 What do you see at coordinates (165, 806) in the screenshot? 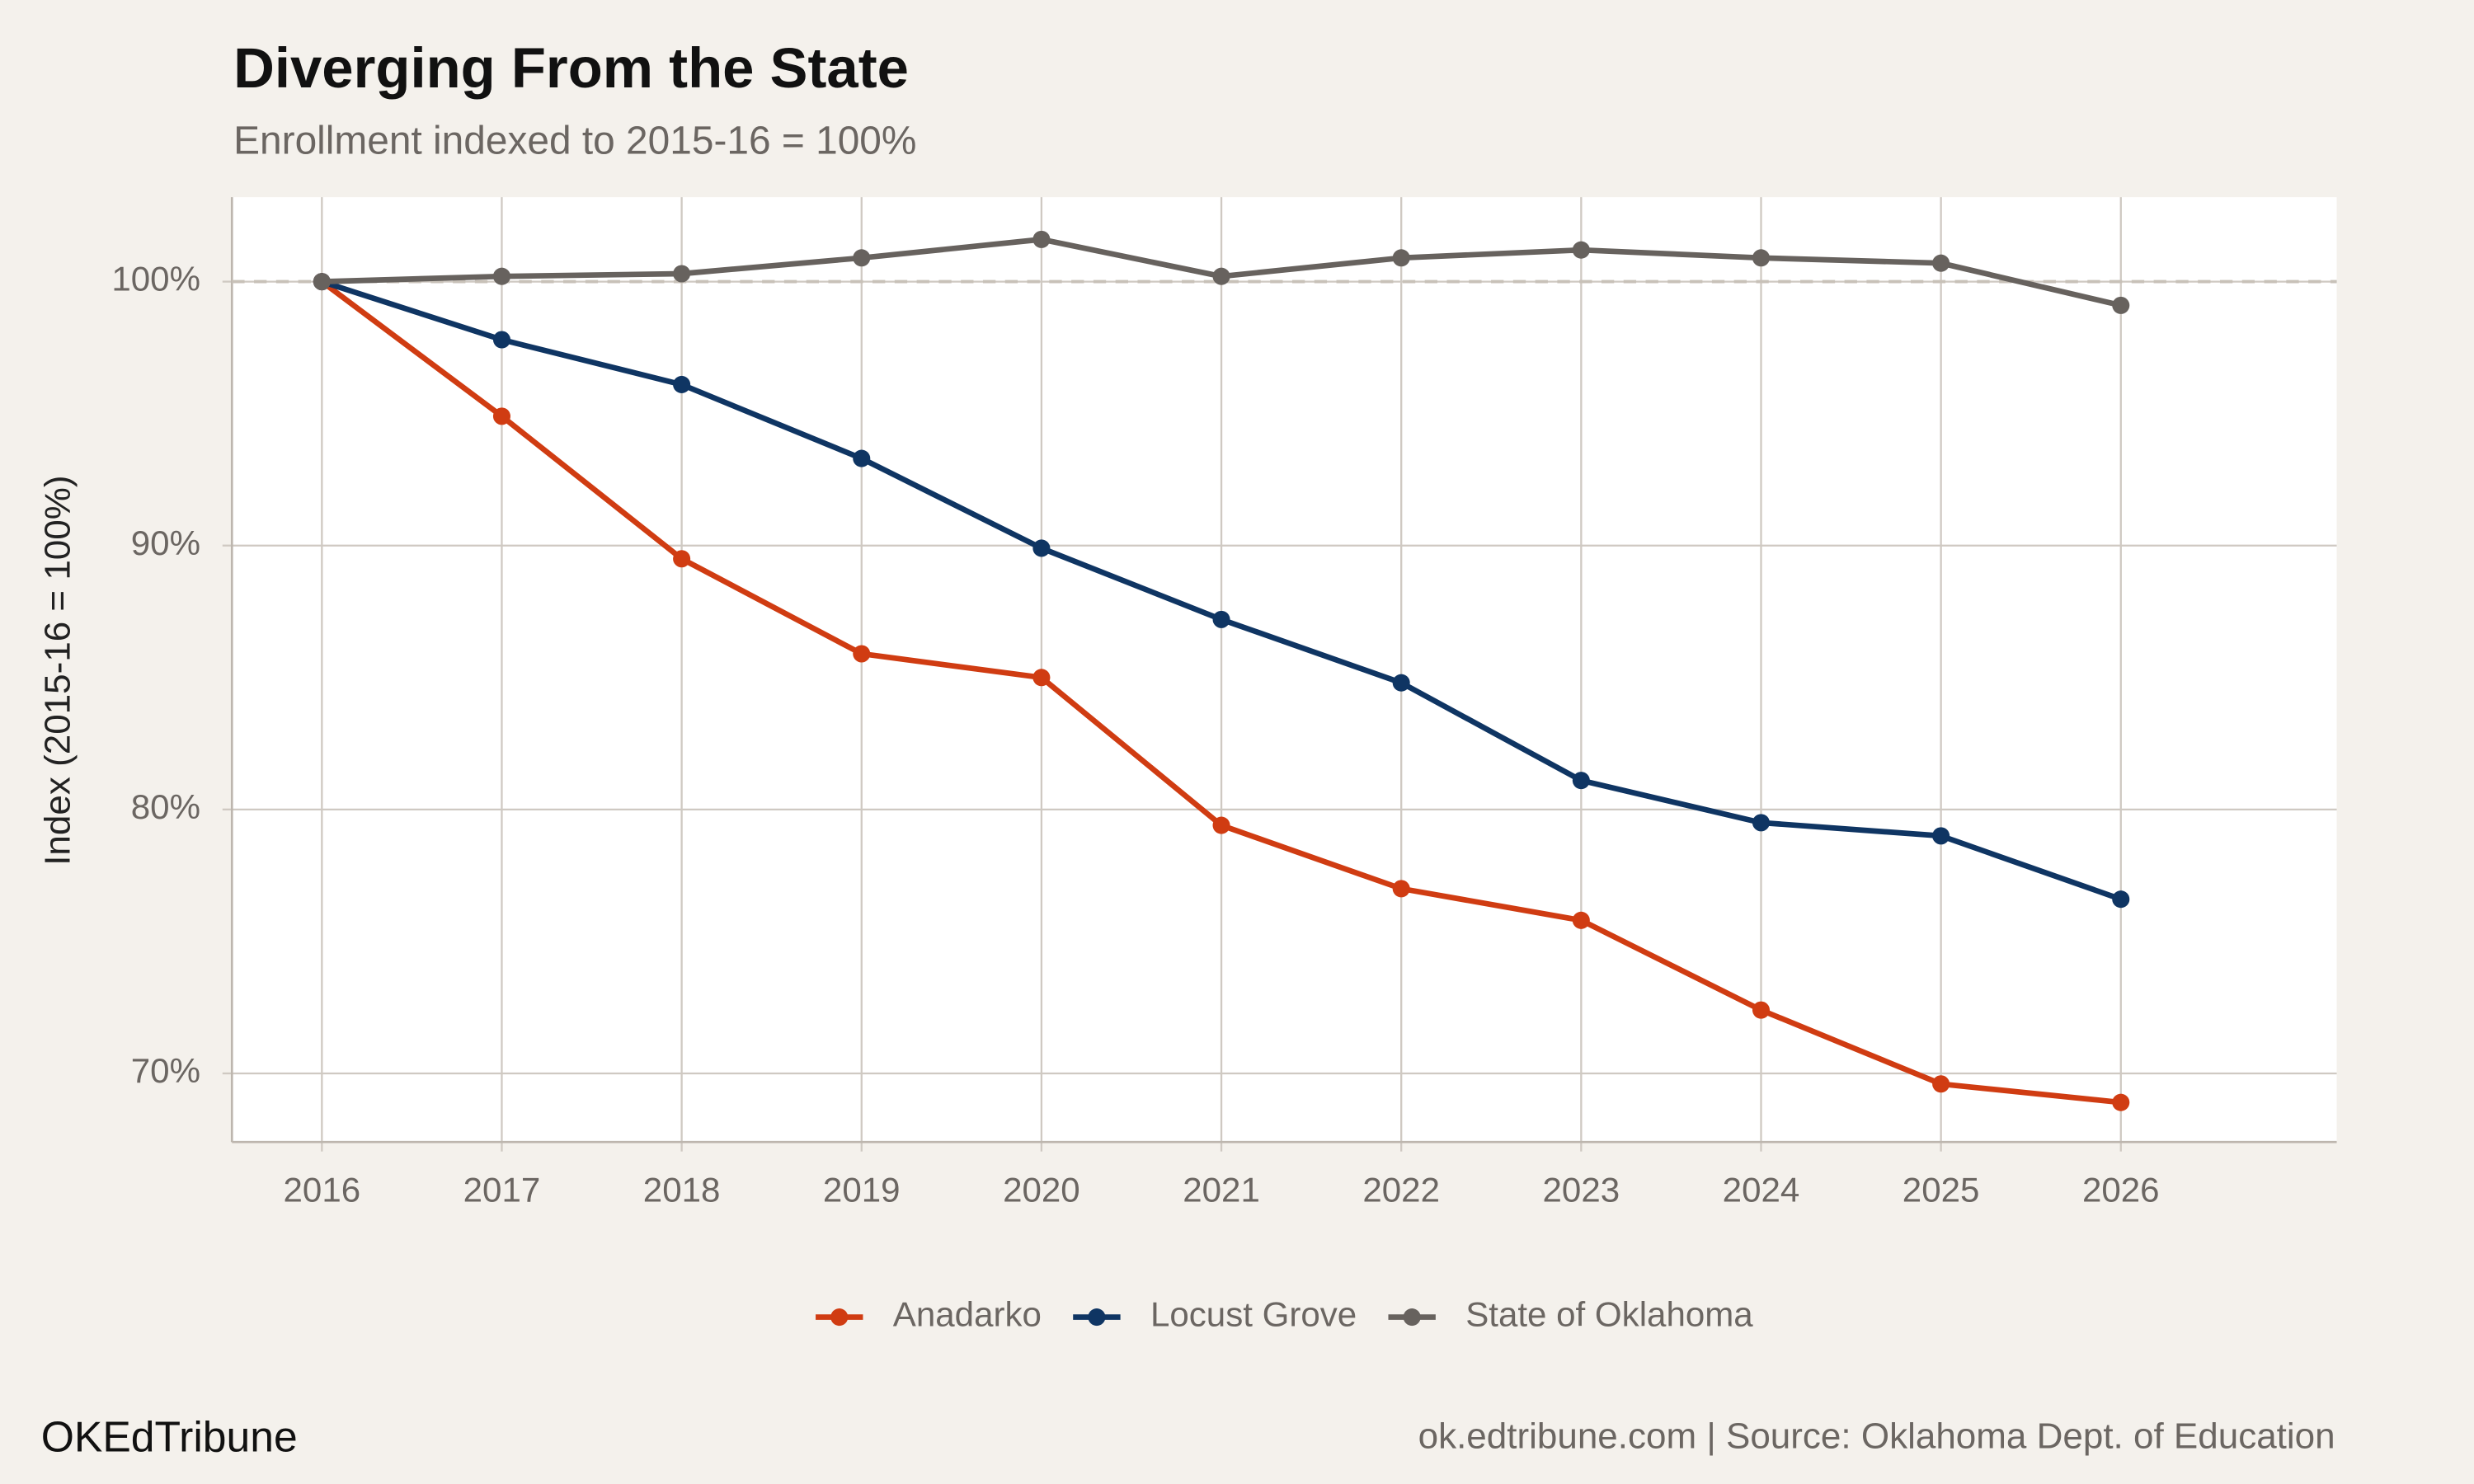
I see `y-tick-label: 80%` at bounding box center [165, 806].